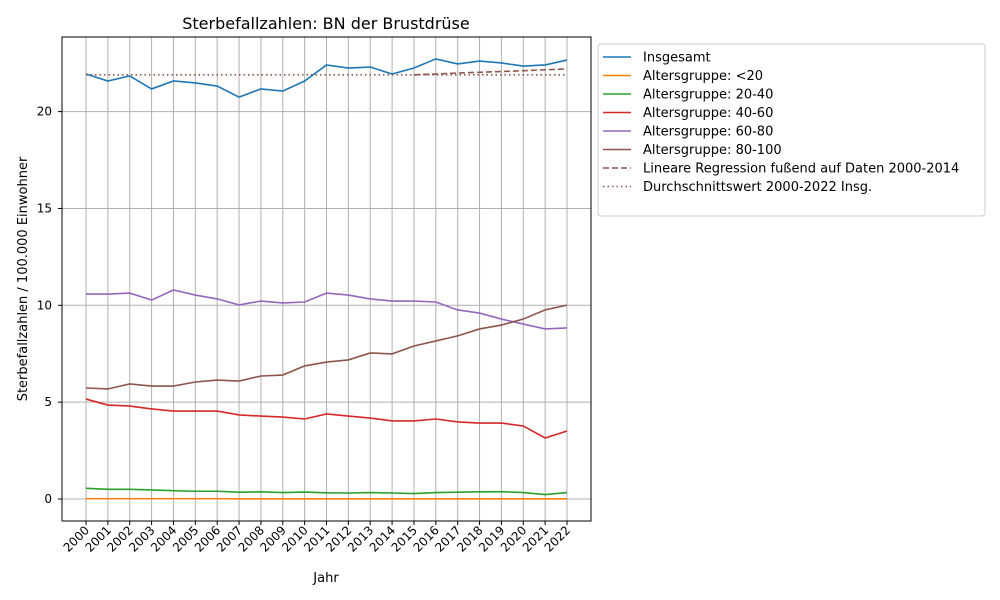 The image size is (1000, 600). What do you see at coordinates (23, 278) in the screenshot?
I see `y-axis-label: Sterbefallzahlen / 100.000 Einwohner` at bounding box center [23, 278].